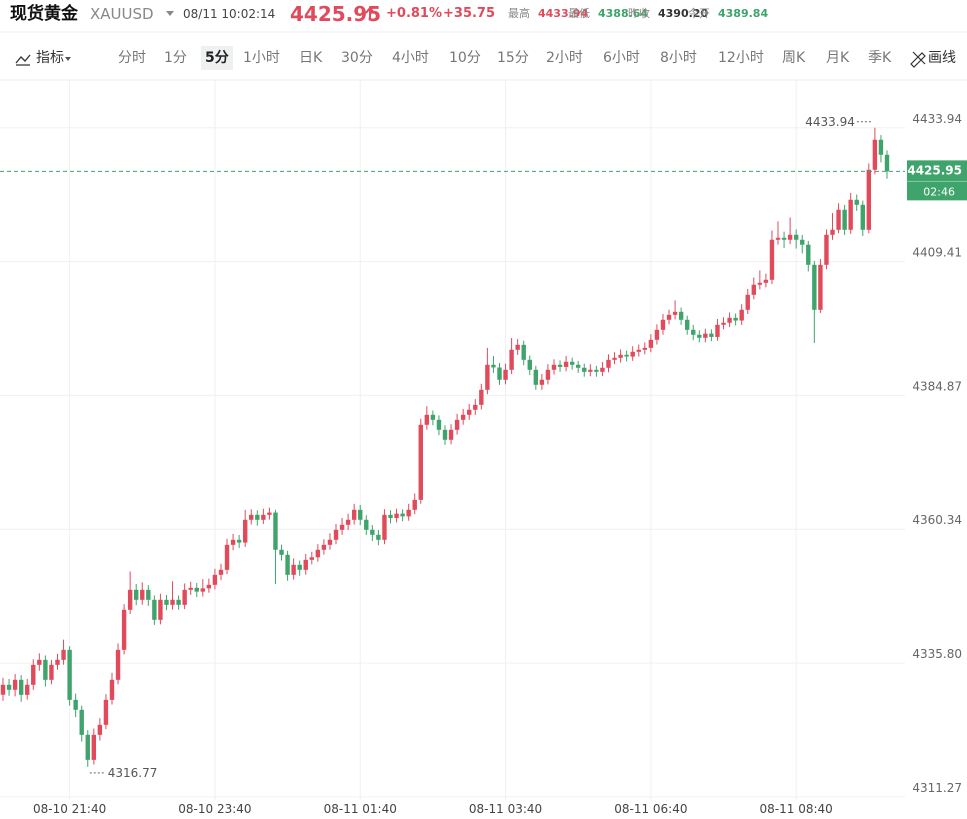  I want to click on time: 08/11 10:02:14, so click(229, 14).